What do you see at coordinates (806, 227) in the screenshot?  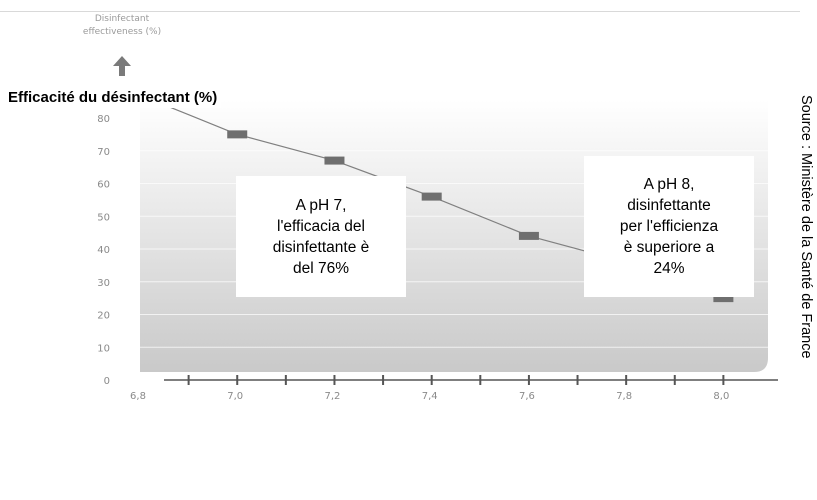 I see `source-note: Source : Ministère de la Santé de France` at bounding box center [806, 227].